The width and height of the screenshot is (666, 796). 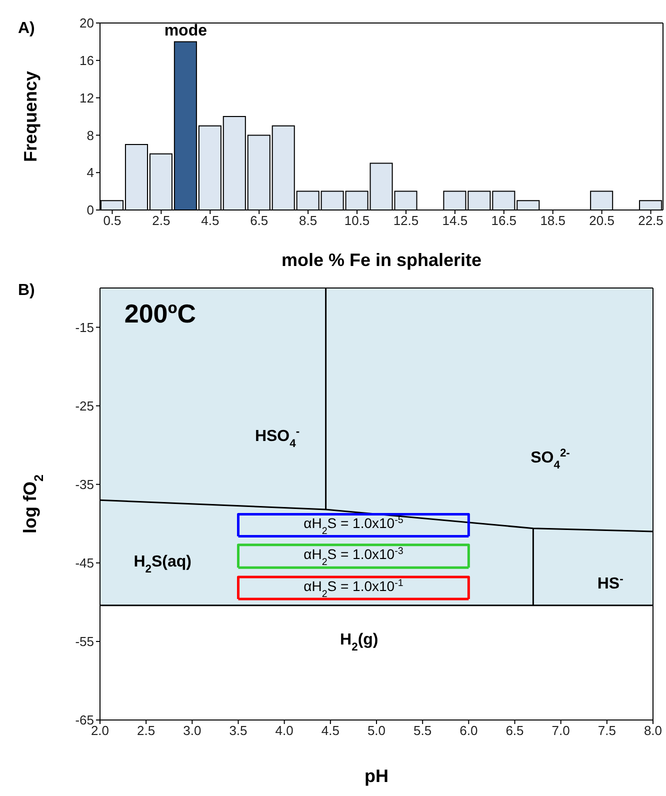 I want to click on x-tick-label: 22.5, so click(x=651, y=220).